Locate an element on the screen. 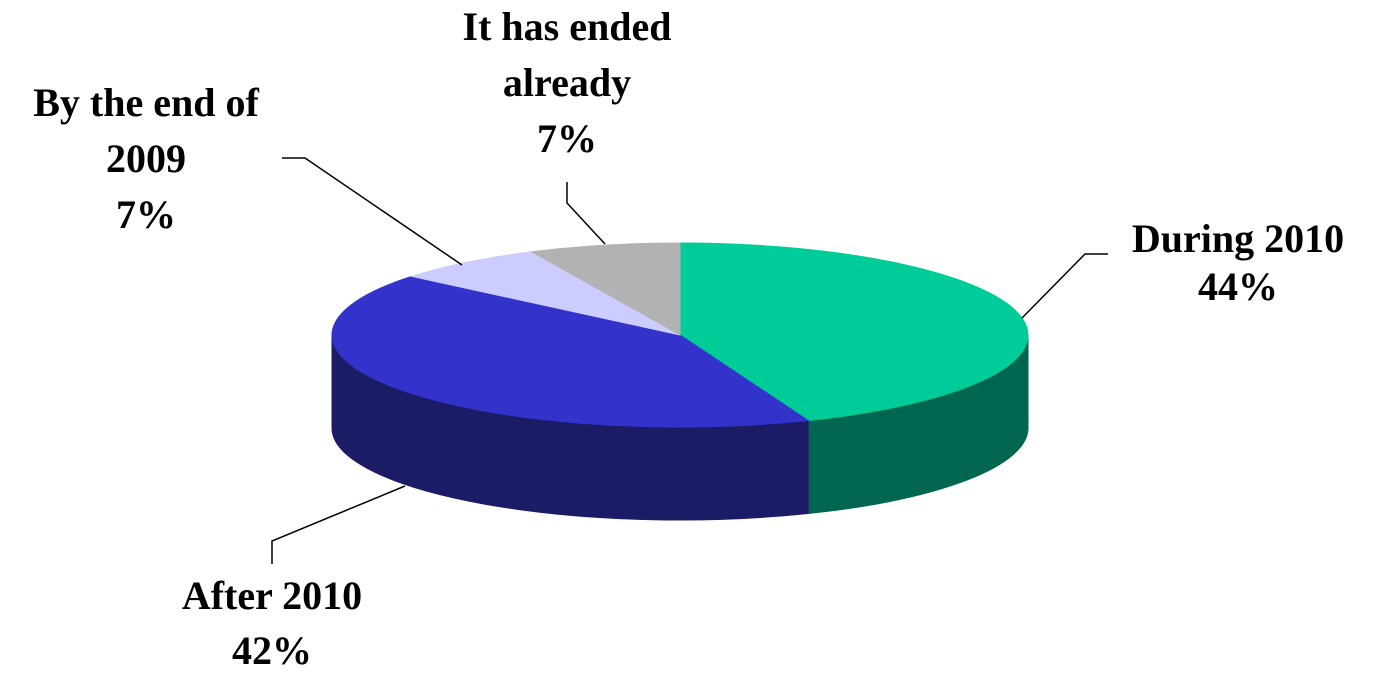 The height and width of the screenshot is (681, 1376). pie-slices is located at coordinates (680, 335).